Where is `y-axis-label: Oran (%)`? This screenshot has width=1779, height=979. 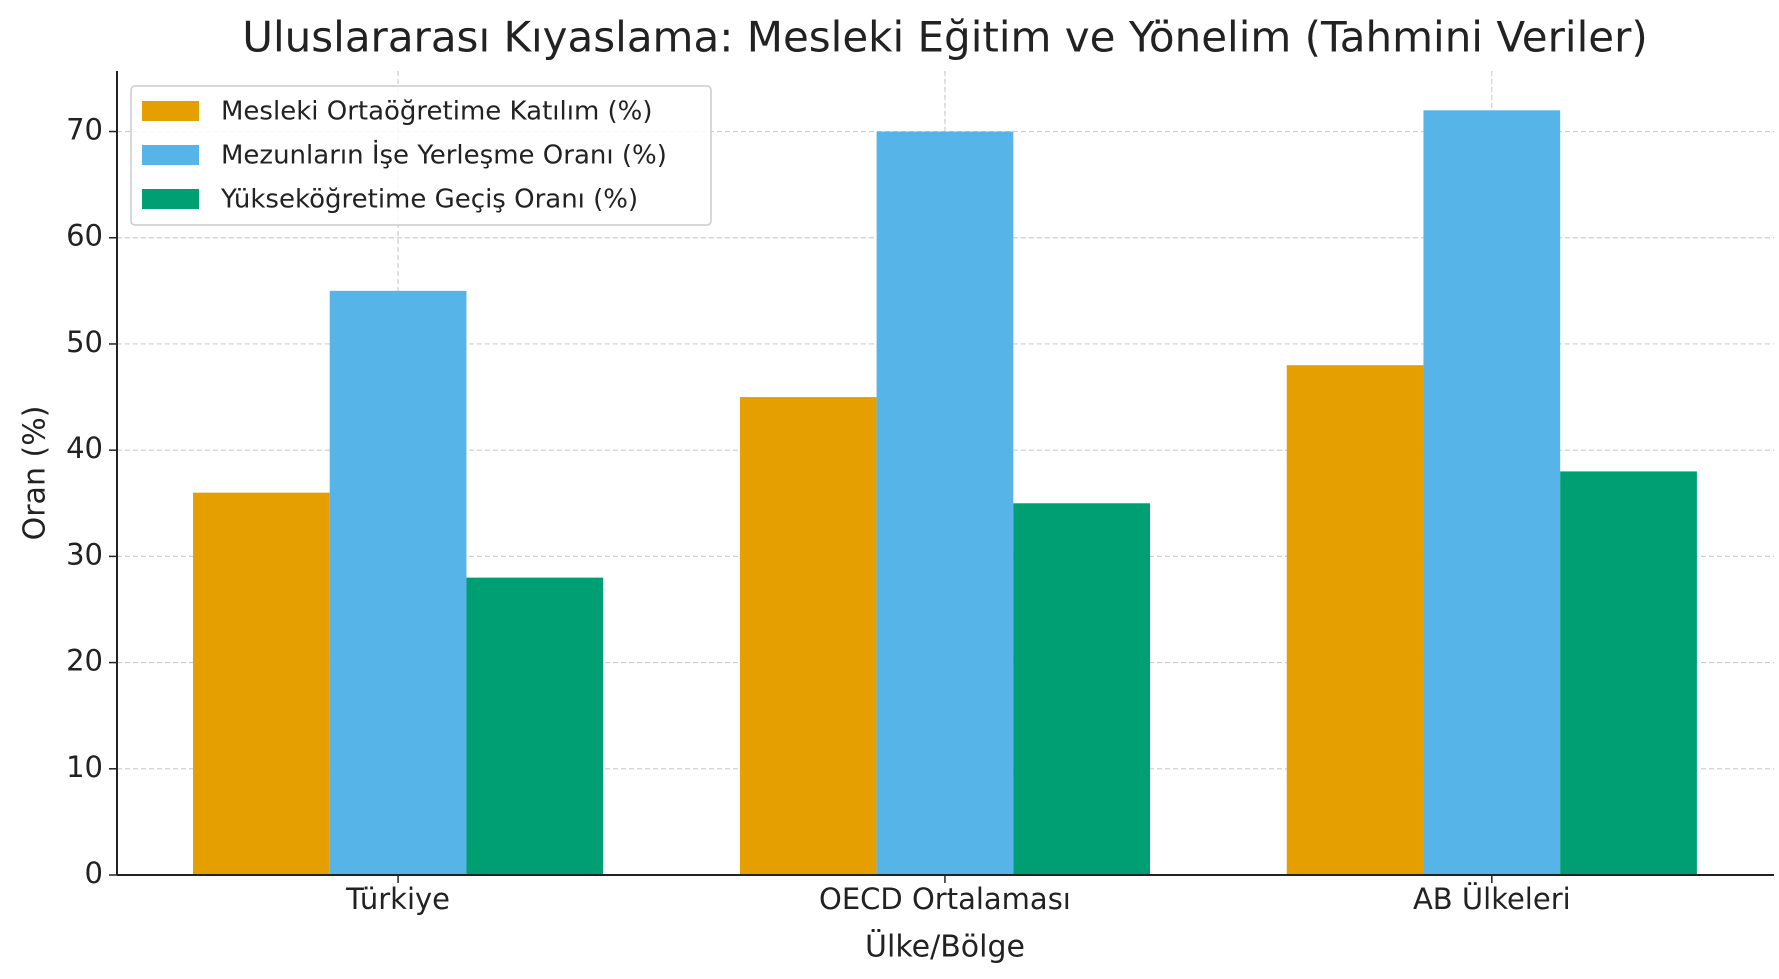 y-axis-label: Oran (%) is located at coordinates (35, 473).